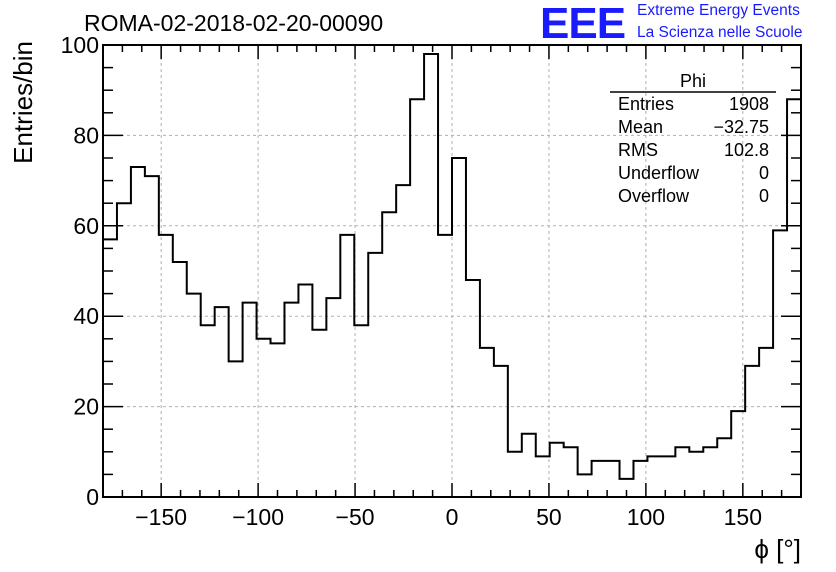 This screenshot has width=836, height=572. I want to click on x-tick-label: −150, so click(161, 517).